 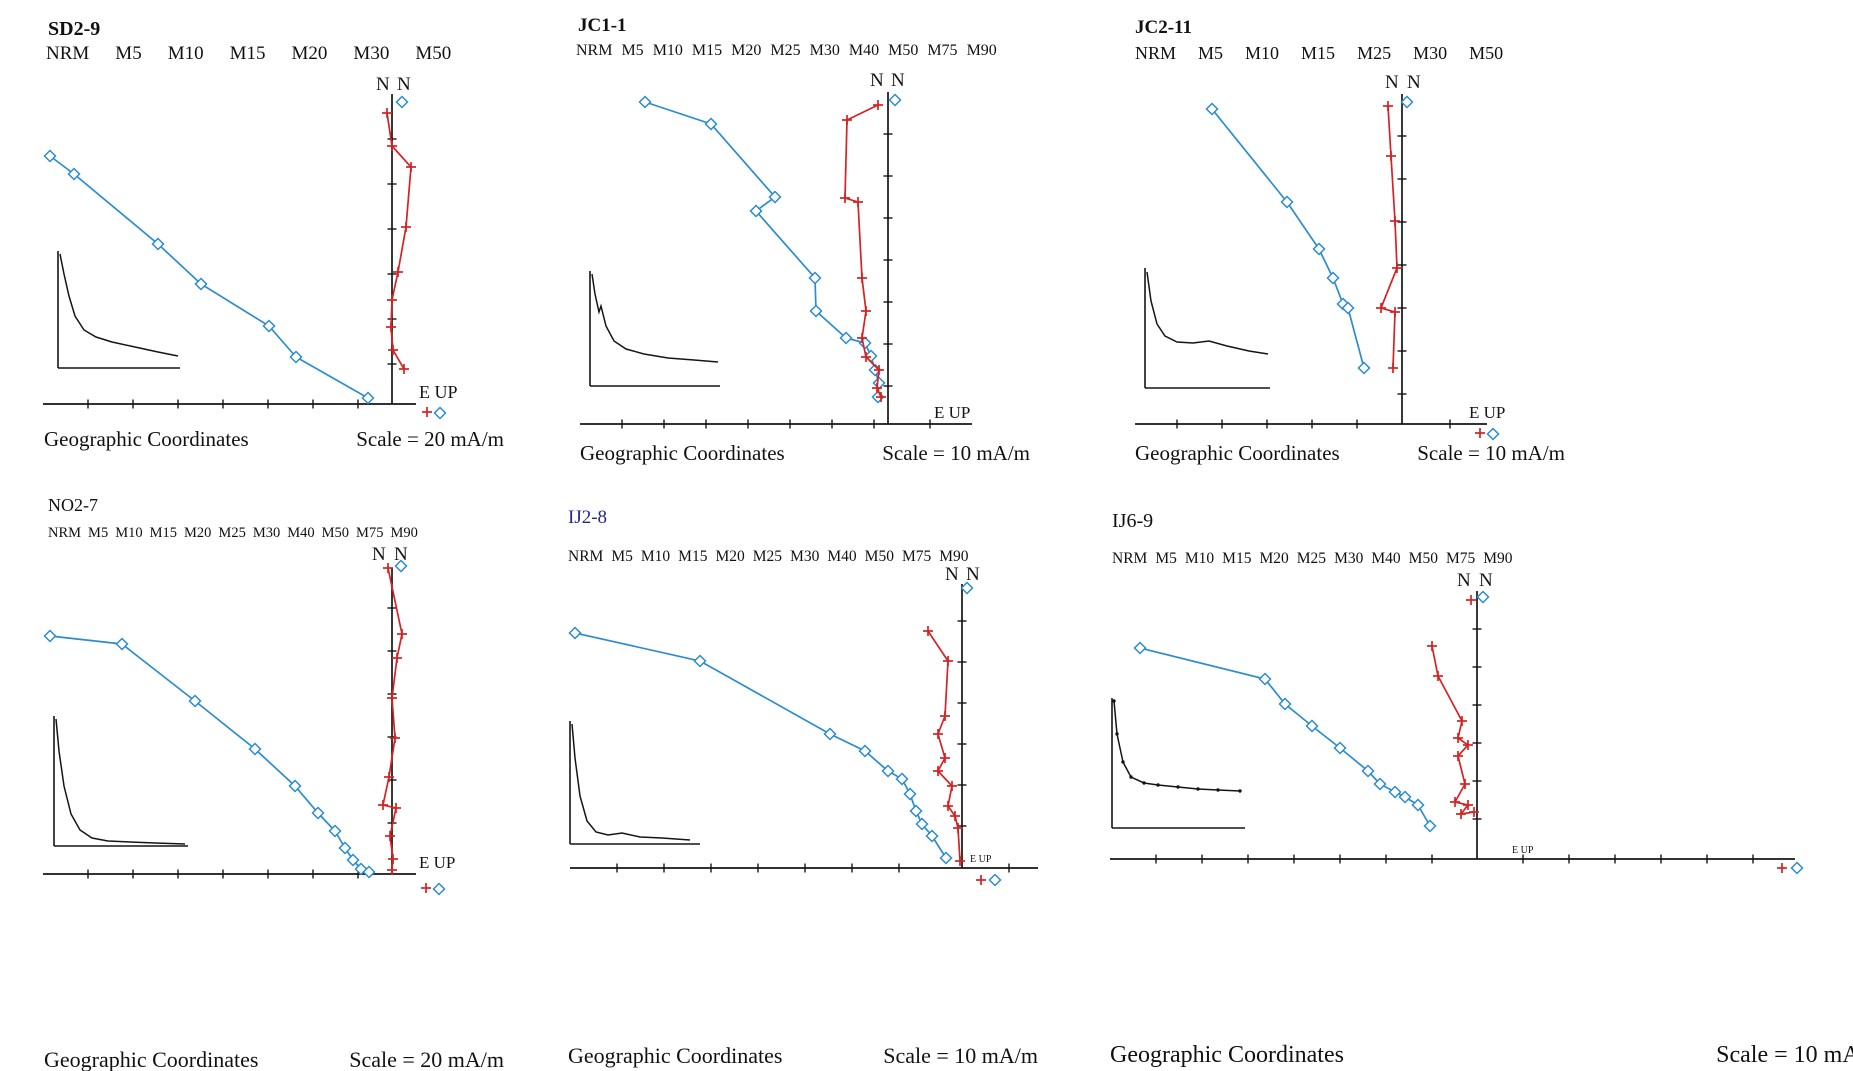 I want to click on panel-title: NO2-7, so click(x=73, y=505).